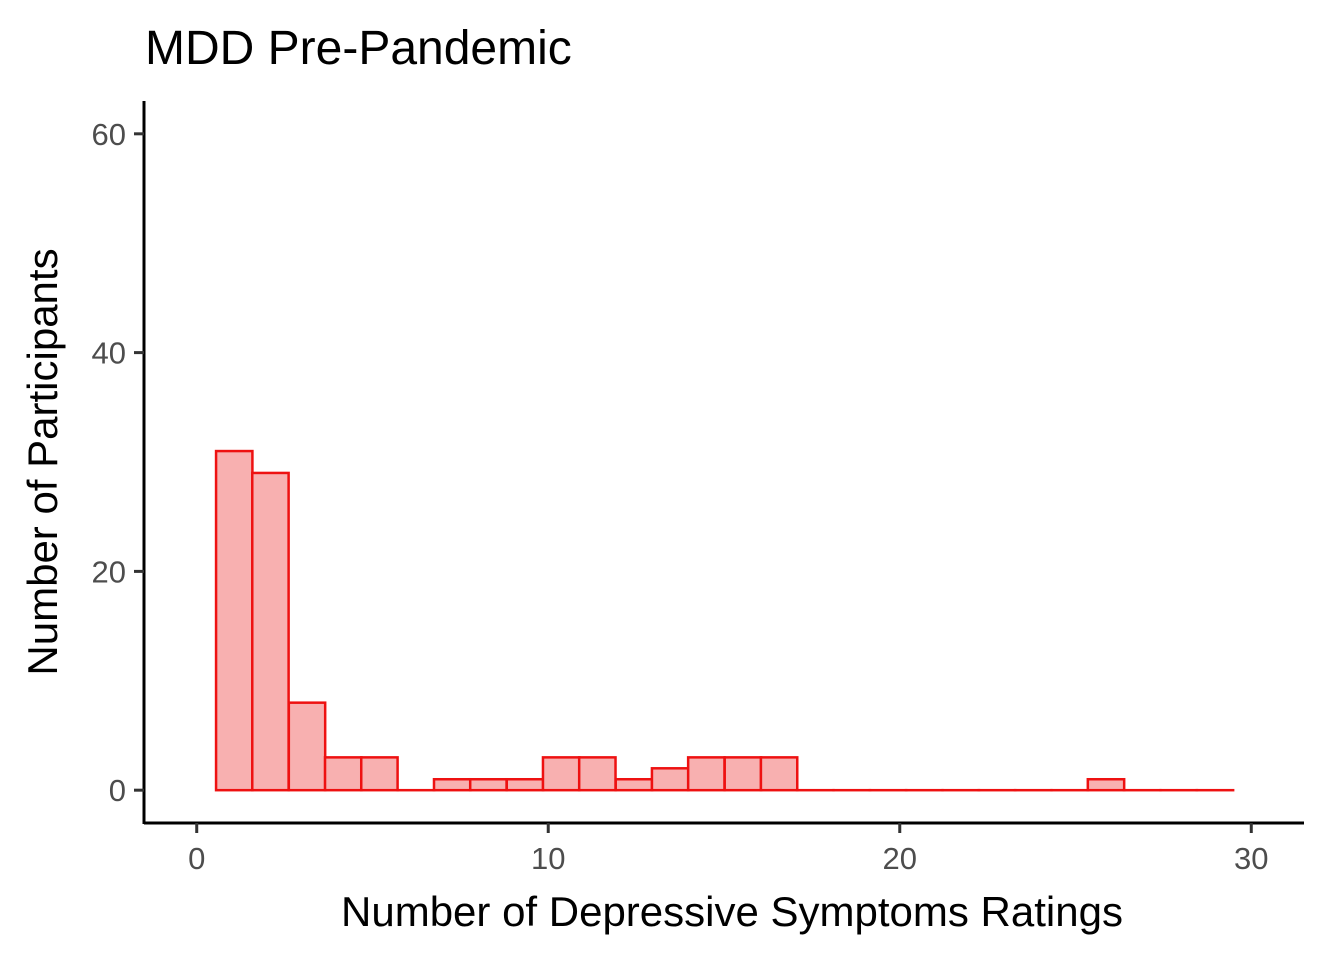 The width and height of the screenshot is (1344, 960). What do you see at coordinates (548, 858) in the screenshot?
I see `x-tick-label: 10` at bounding box center [548, 858].